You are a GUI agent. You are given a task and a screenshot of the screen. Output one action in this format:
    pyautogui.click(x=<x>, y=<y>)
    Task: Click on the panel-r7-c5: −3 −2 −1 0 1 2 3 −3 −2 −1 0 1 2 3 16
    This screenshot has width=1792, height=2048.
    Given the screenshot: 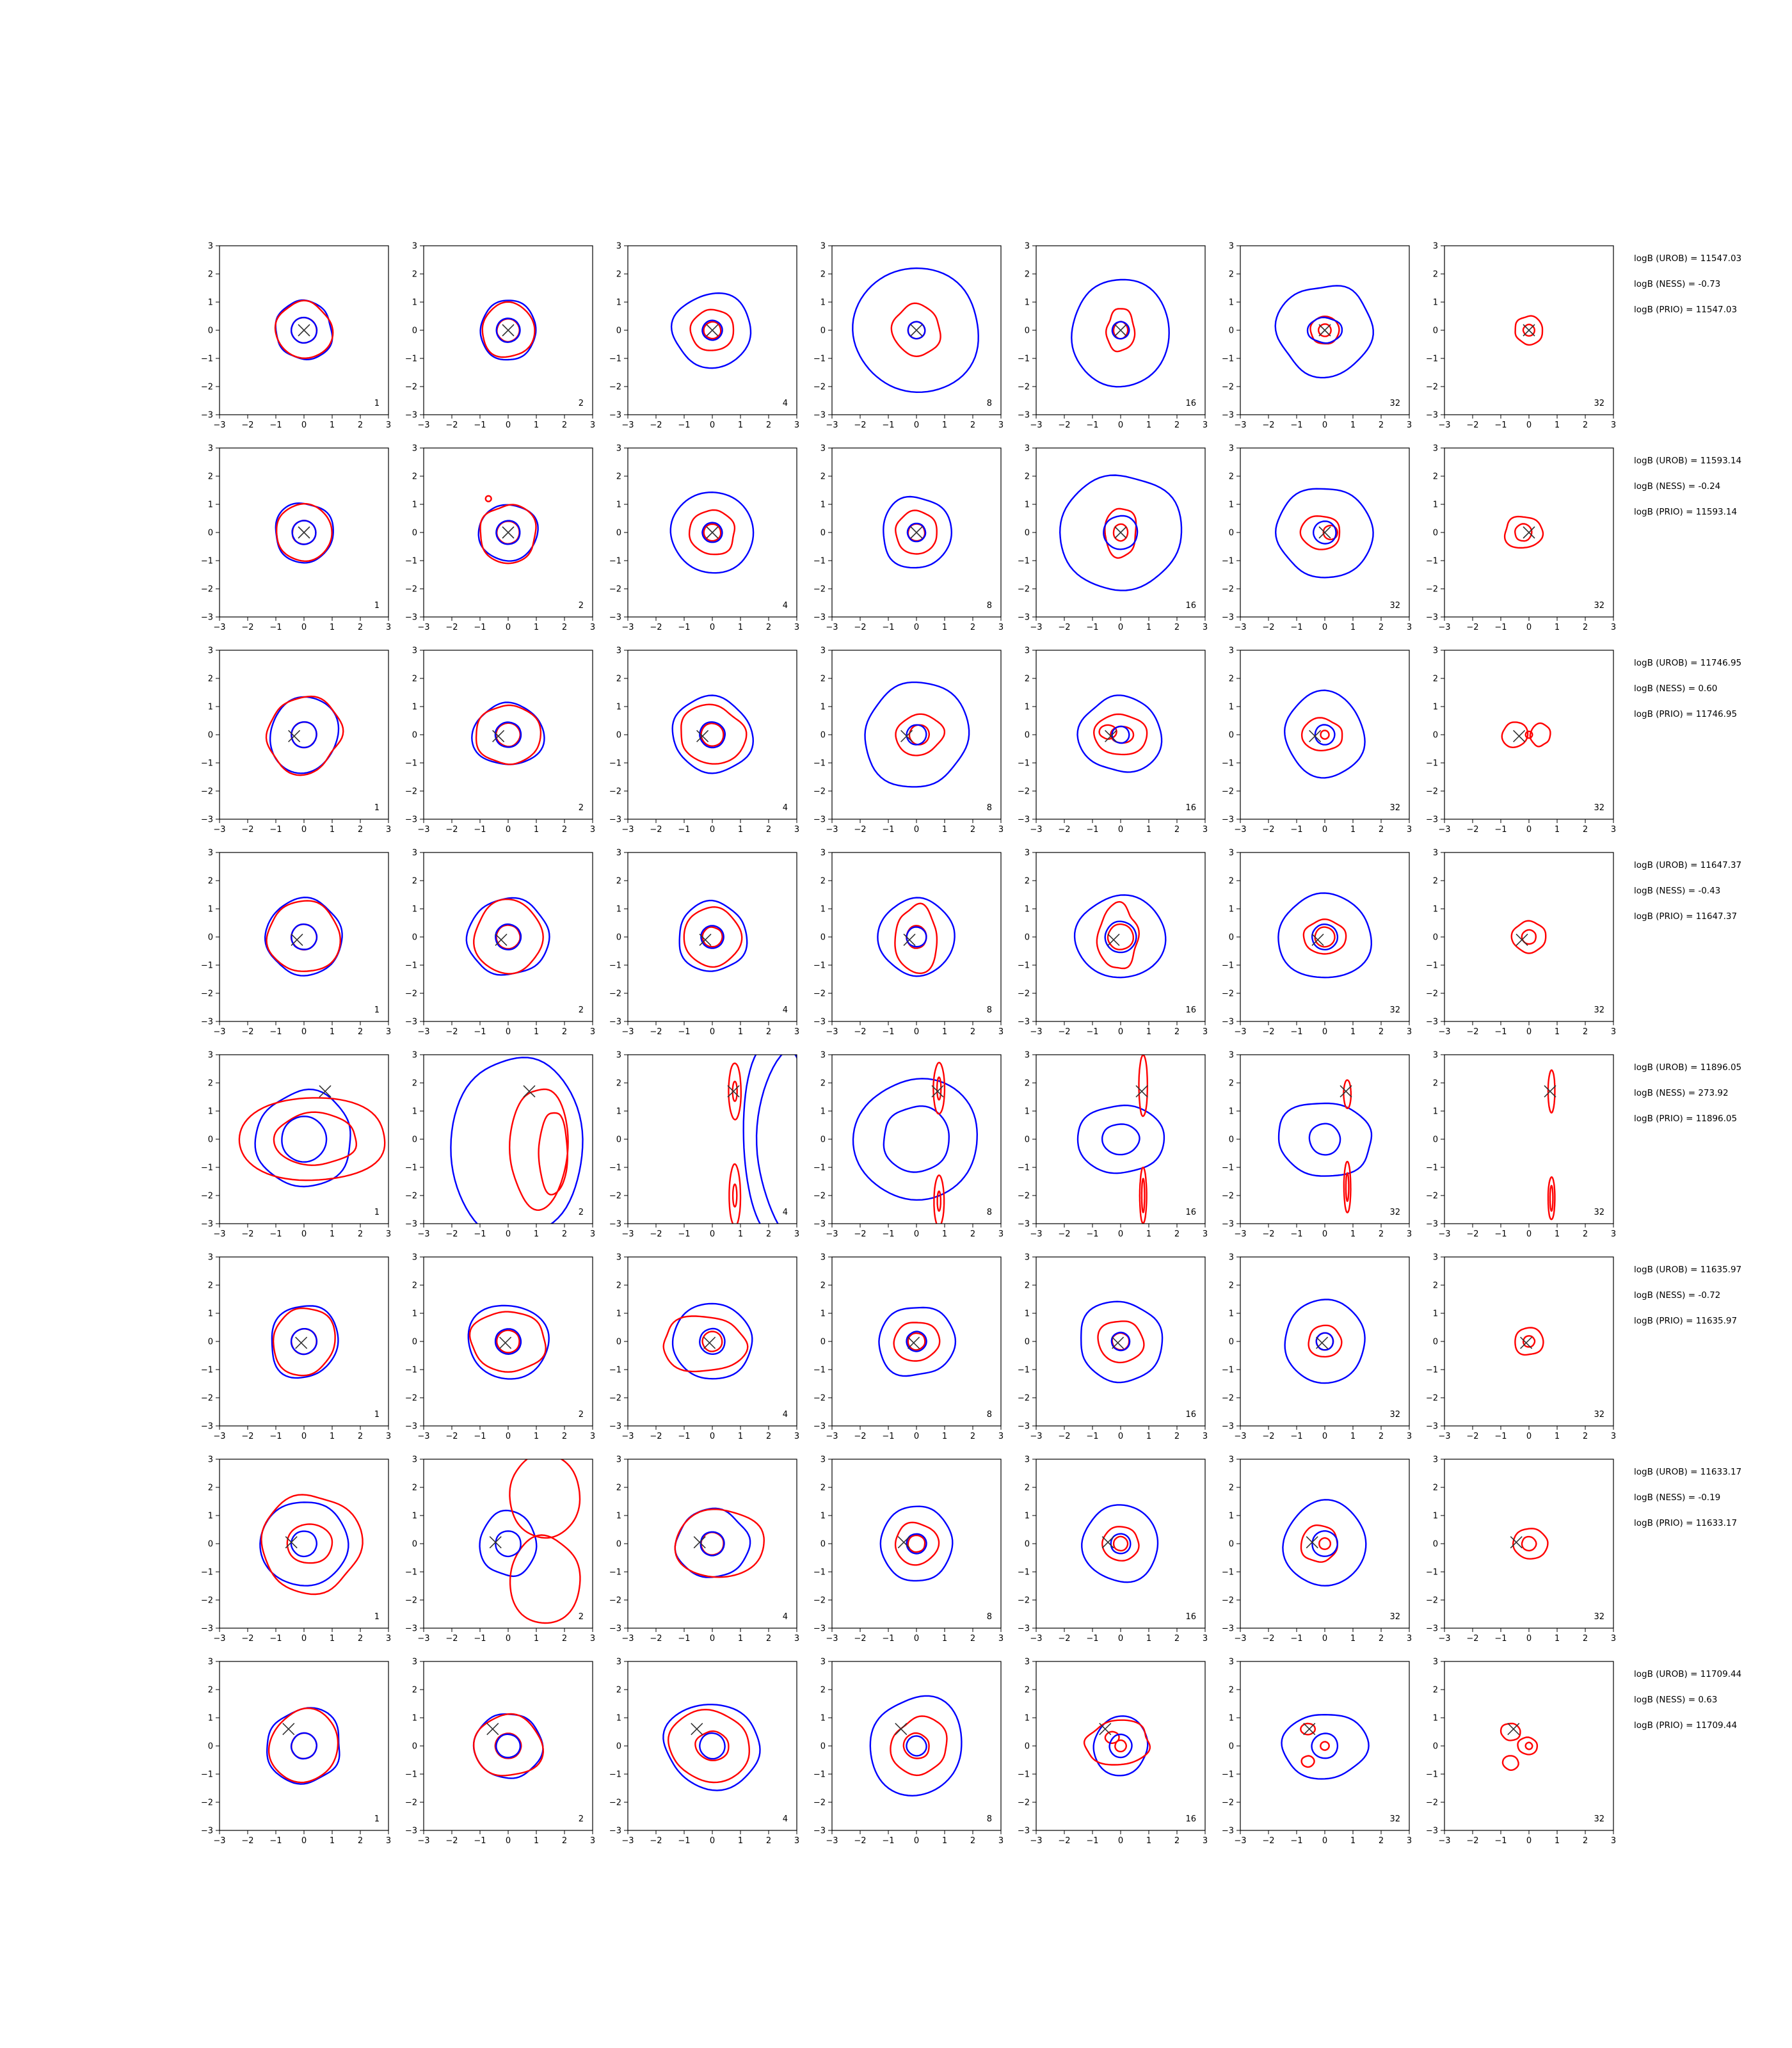 What is the action you would take?
    pyautogui.click(x=1113, y=1549)
    